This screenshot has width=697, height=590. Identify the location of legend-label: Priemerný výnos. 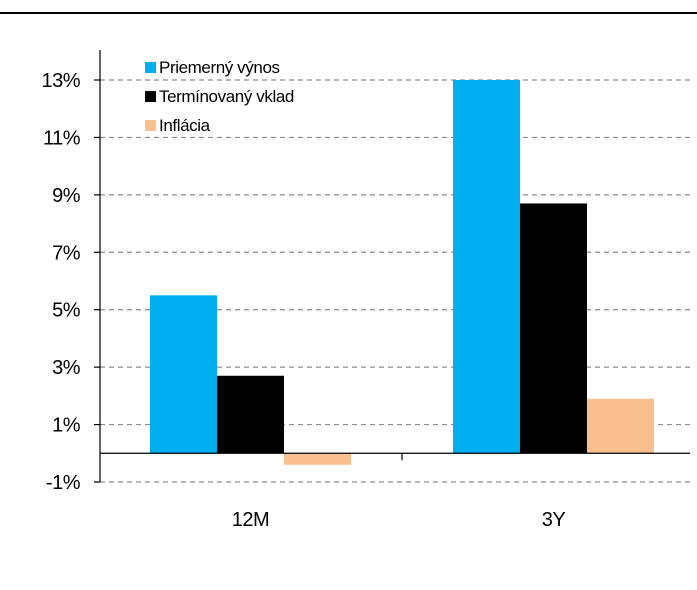
(219, 67).